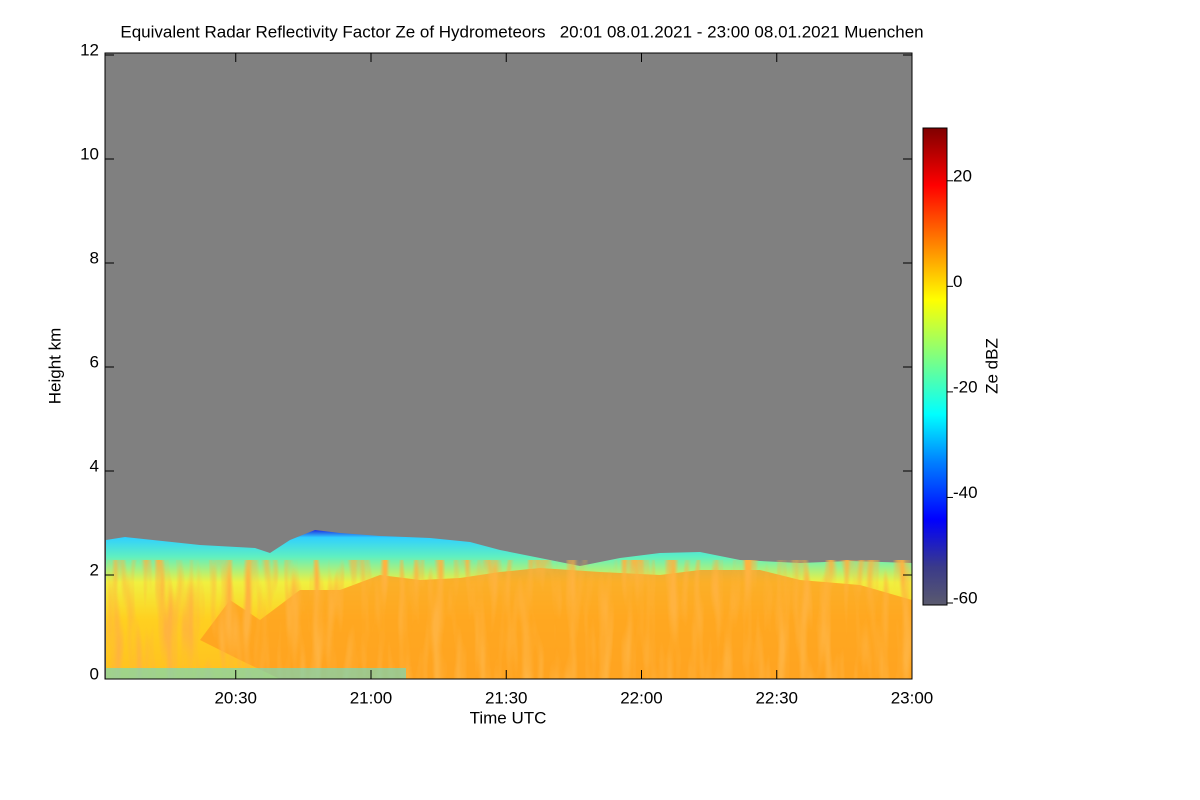 Image resolution: width=1200 pixels, height=800 pixels. I want to click on x-tick-label: 21:00, so click(371, 697).